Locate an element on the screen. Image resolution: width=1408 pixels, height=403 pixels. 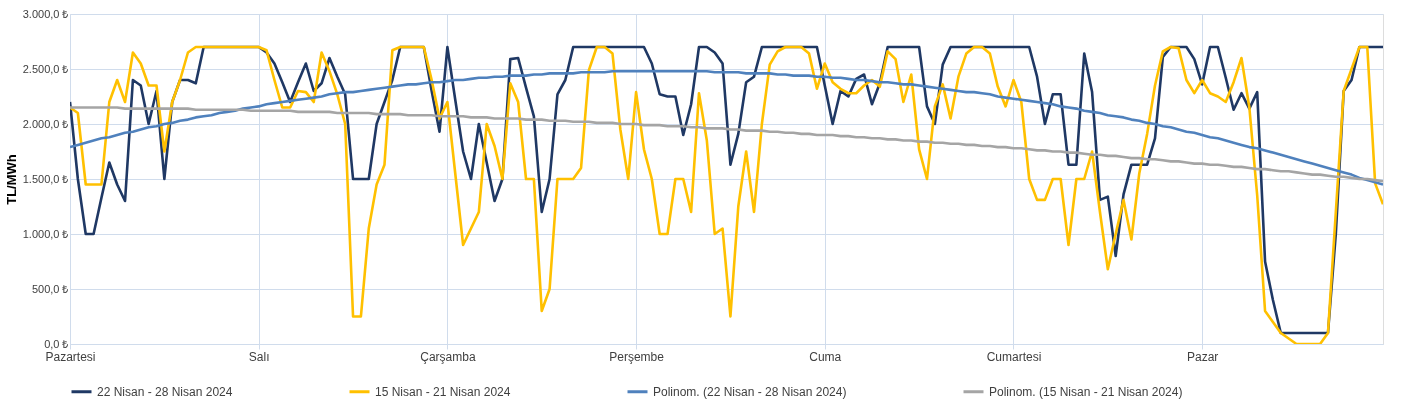
x-tick-label: Pazartesi is located at coordinates (70, 356).